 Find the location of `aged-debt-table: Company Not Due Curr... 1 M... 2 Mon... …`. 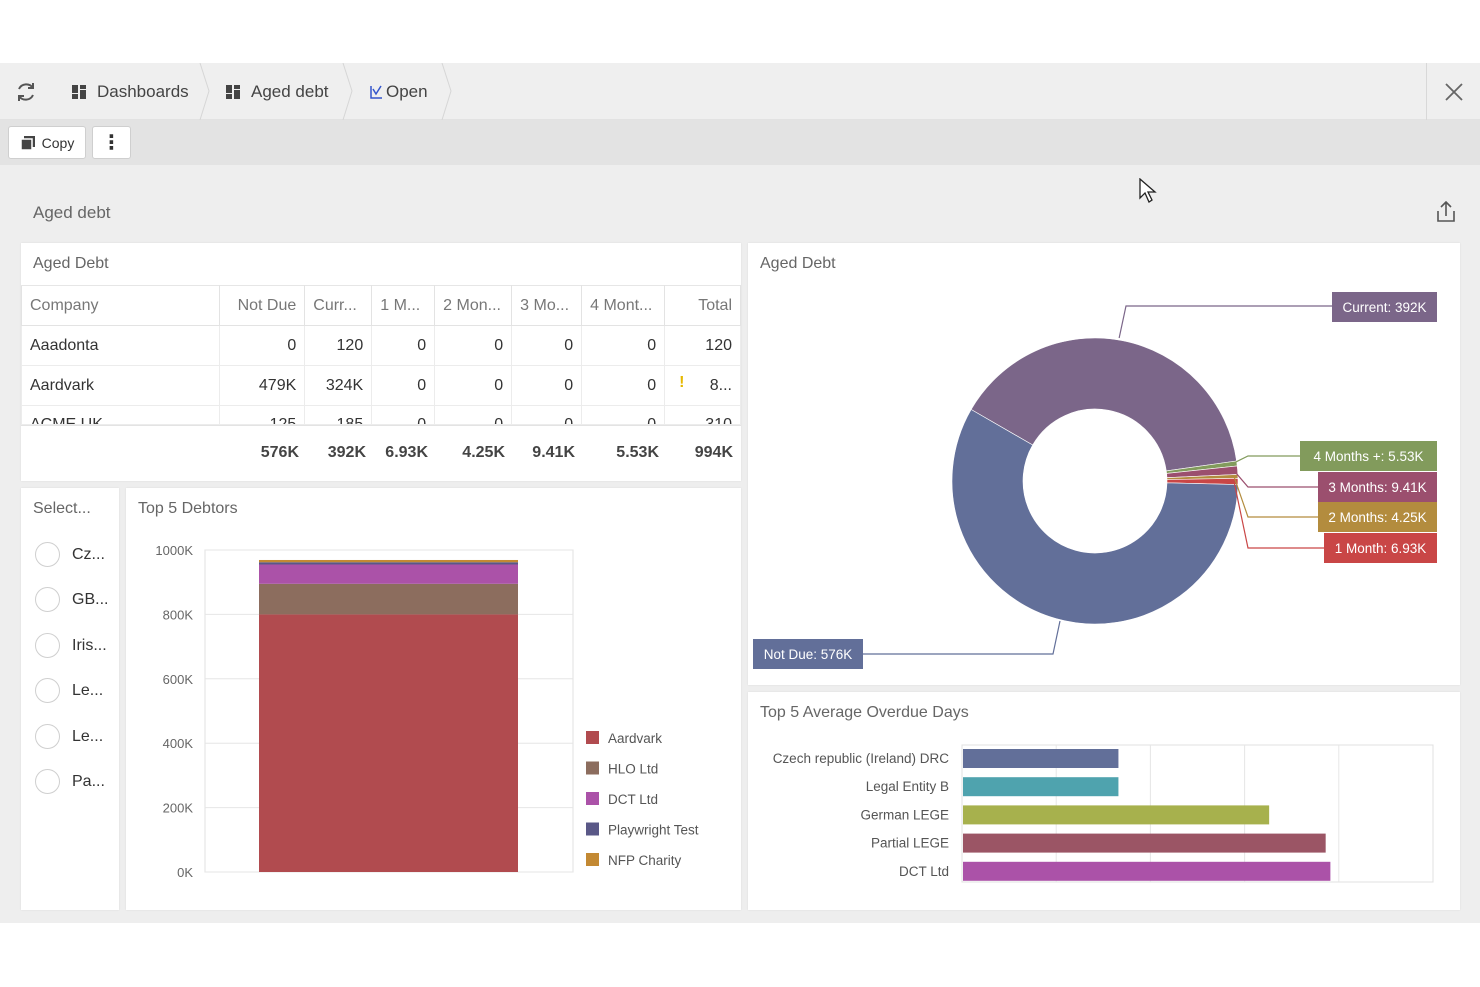

aged-debt-table: Company Not Due Curr... 1 M... 2 Mon... … is located at coordinates (380, 355).